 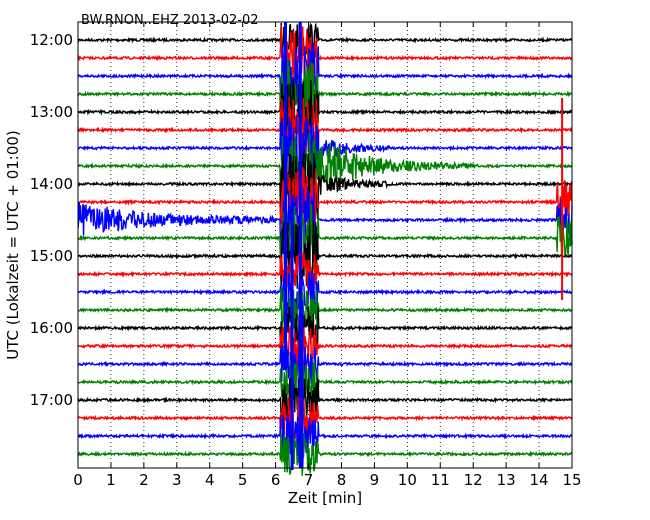 What do you see at coordinates (440, 480) in the screenshot?
I see `x-tick-label: 11` at bounding box center [440, 480].